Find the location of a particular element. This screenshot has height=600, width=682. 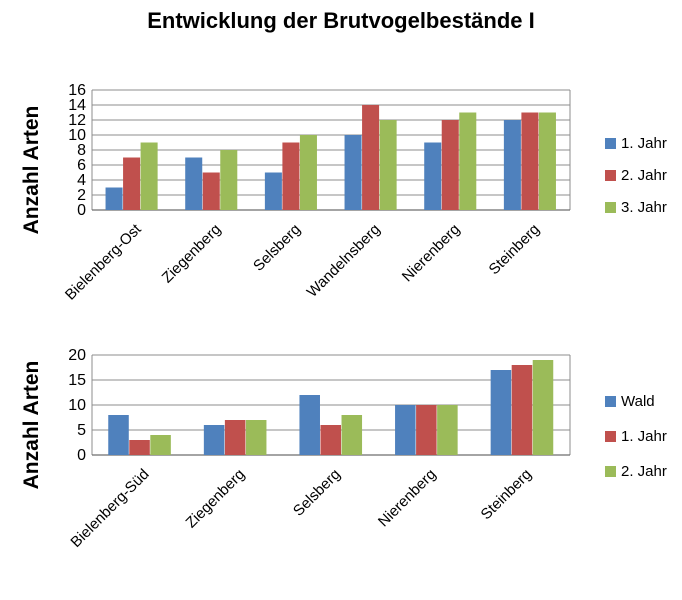

chart1-bar-bielenberg-ost-series3 is located at coordinates (149, 176).